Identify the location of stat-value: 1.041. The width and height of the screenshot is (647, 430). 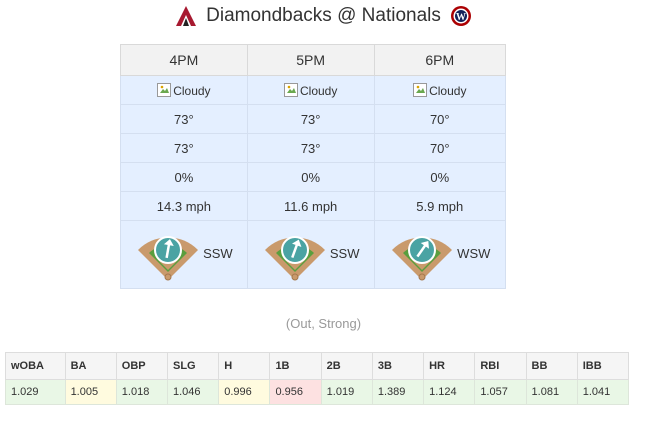
(603, 392).